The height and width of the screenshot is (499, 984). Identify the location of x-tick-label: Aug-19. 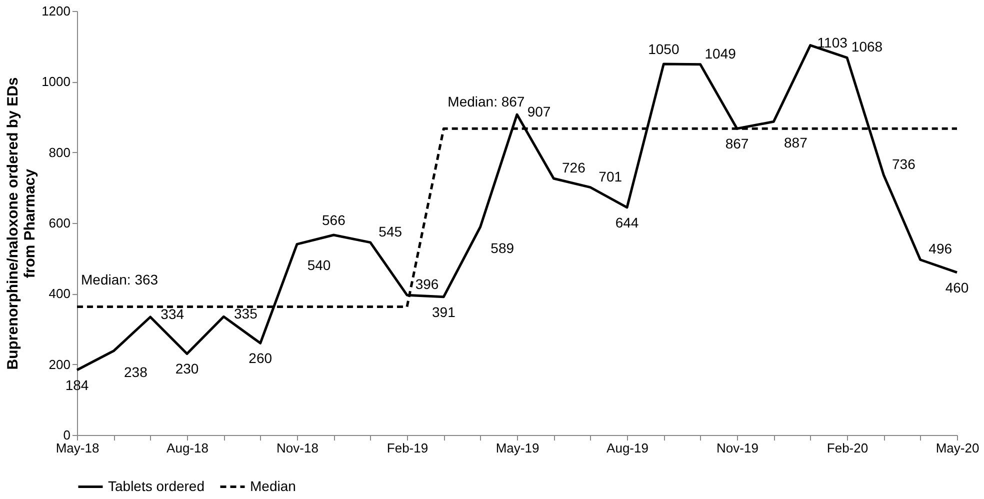
(627, 448).